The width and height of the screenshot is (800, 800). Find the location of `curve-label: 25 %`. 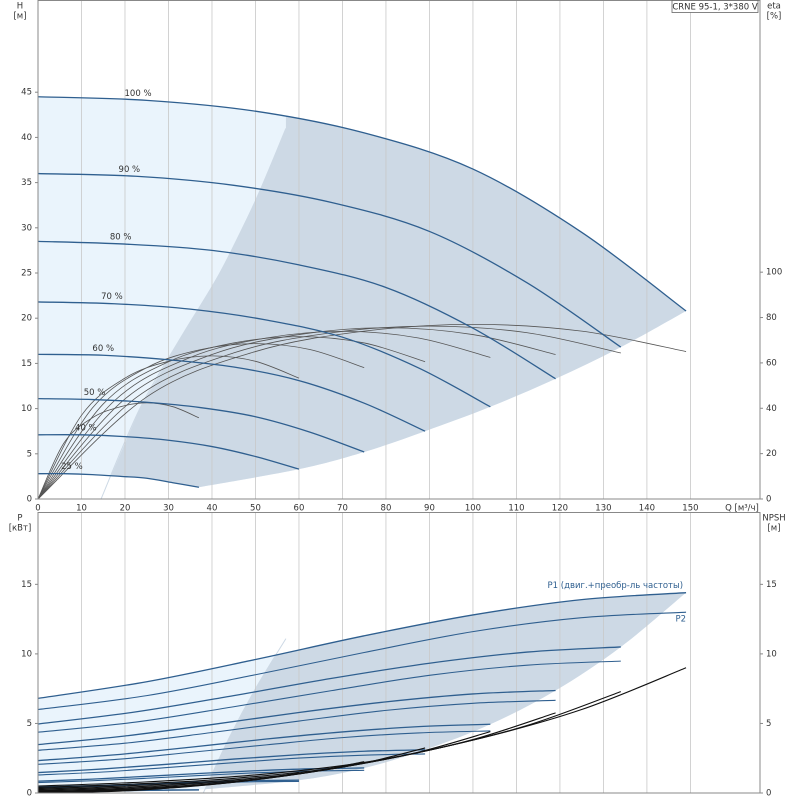

curve-label: 25 % is located at coordinates (72, 467).